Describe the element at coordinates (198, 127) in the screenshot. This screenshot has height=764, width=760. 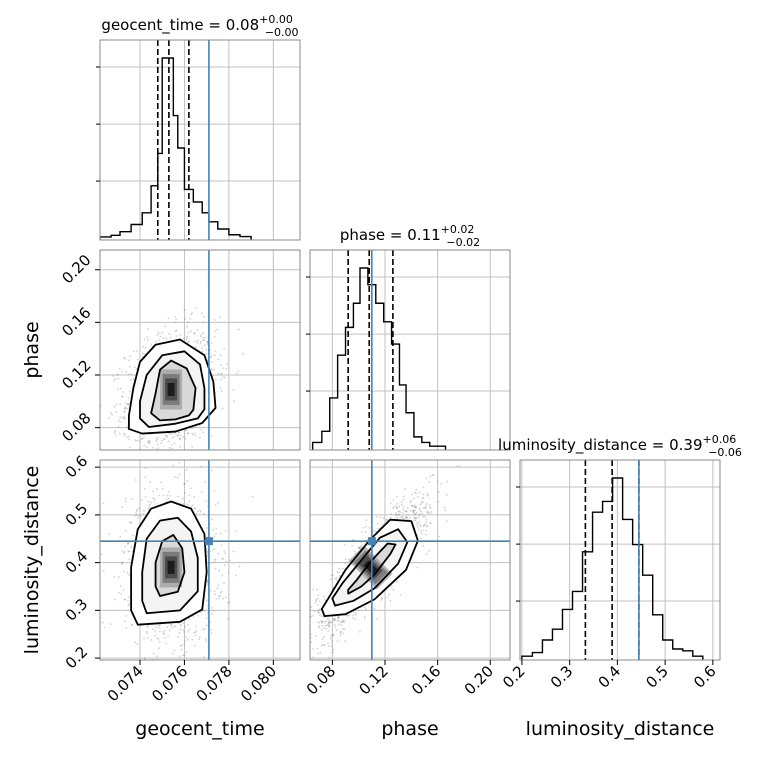
I see `panel-hist-geocent_time: geocent_time = 0.08+0.00 −0.00` at that location.